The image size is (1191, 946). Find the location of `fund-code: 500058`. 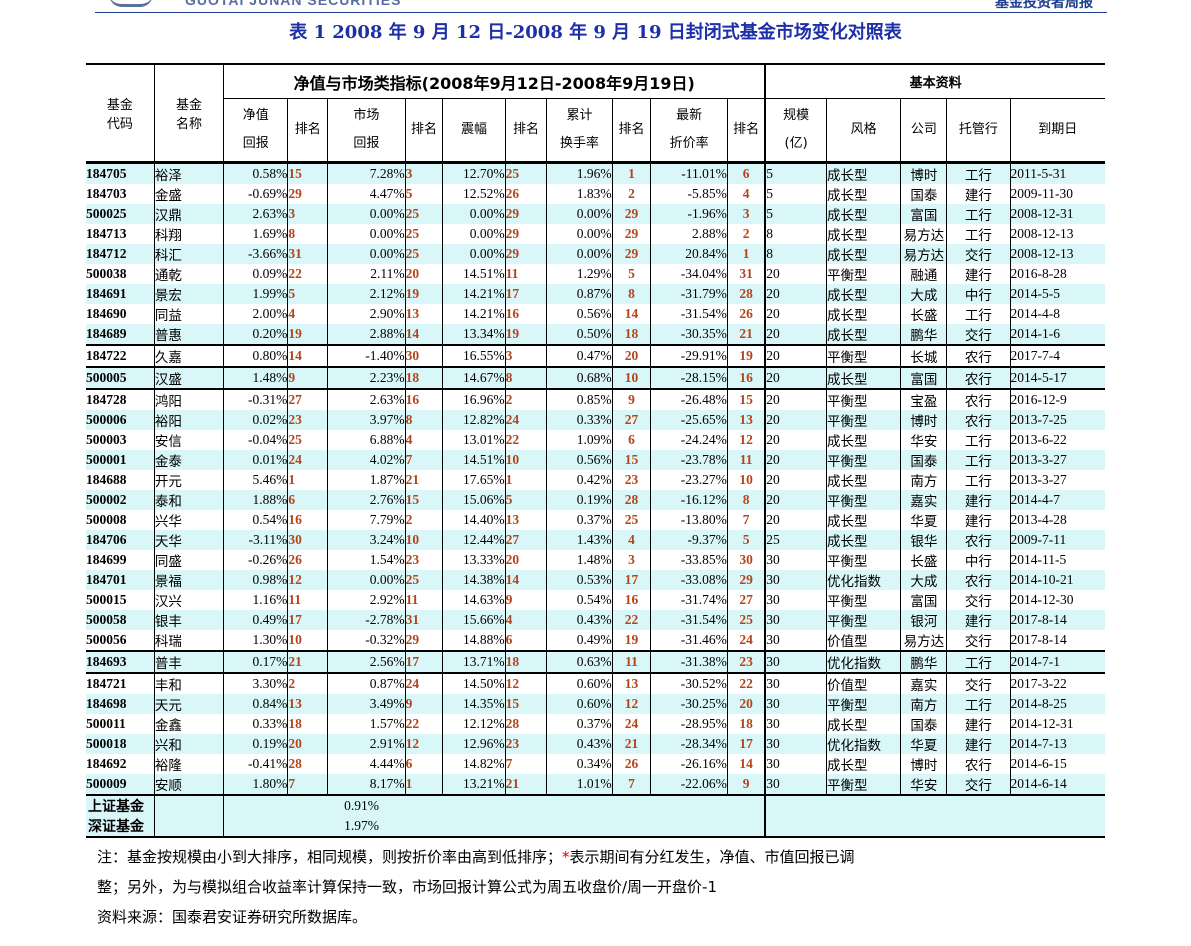

fund-code: 500058 is located at coordinates (120, 620).